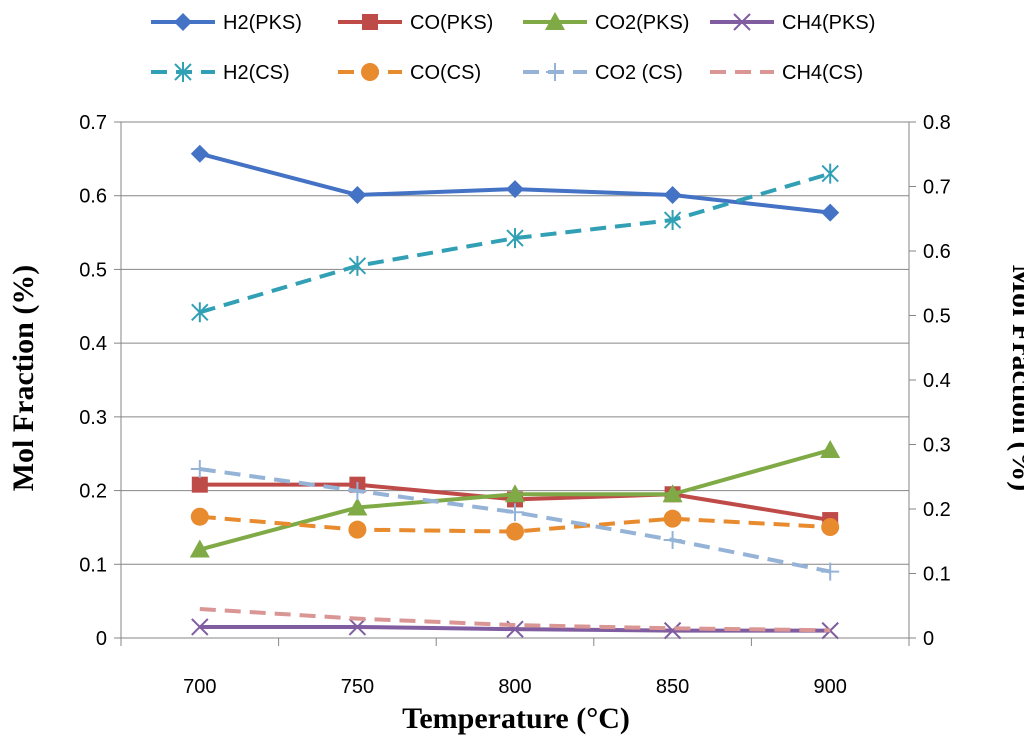 Image resolution: width=1024 pixels, height=737 pixels. What do you see at coordinates (1015, 378) in the screenshot?
I see `y-axis-title-right: Mol Fraction (%)` at bounding box center [1015, 378].